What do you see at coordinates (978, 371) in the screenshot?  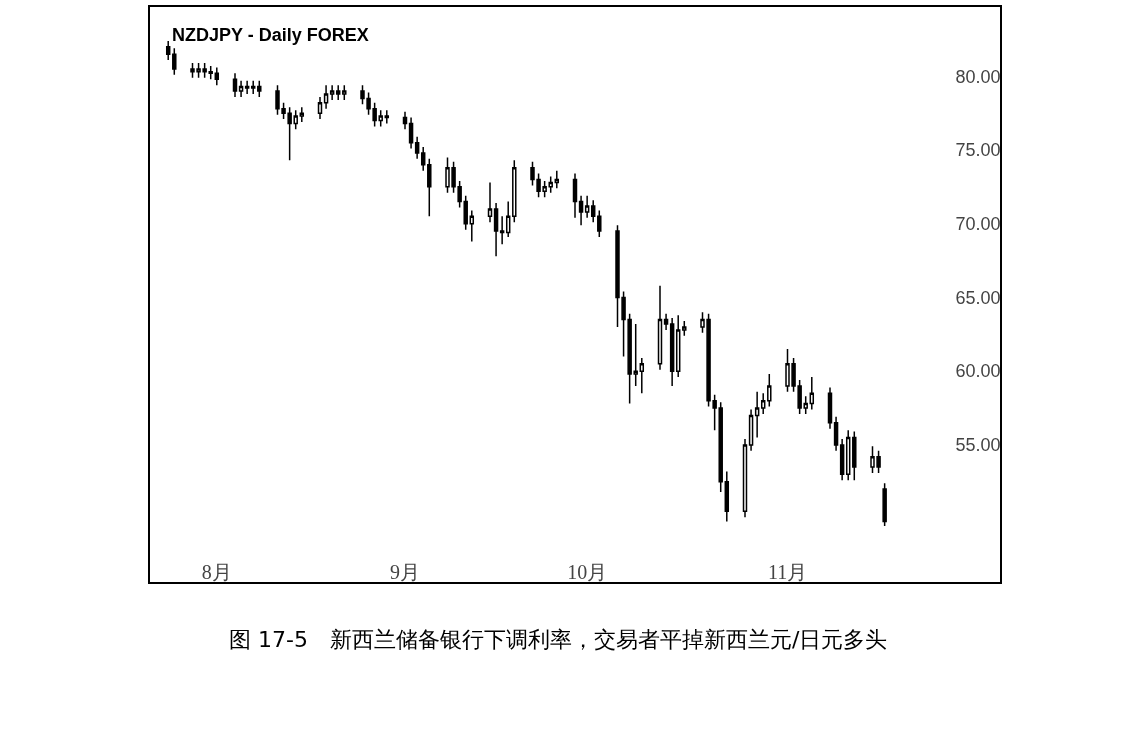 I see `y-tick-label: 60.00` at bounding box center [978, 371].